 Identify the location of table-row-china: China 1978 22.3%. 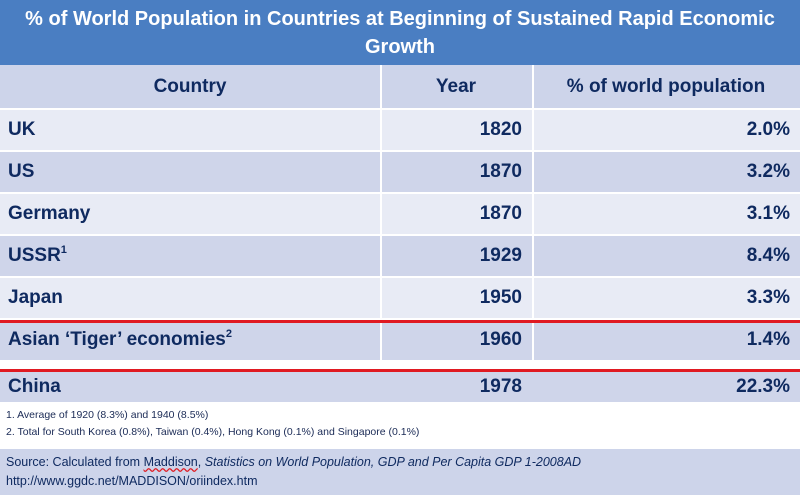
(400, 387).